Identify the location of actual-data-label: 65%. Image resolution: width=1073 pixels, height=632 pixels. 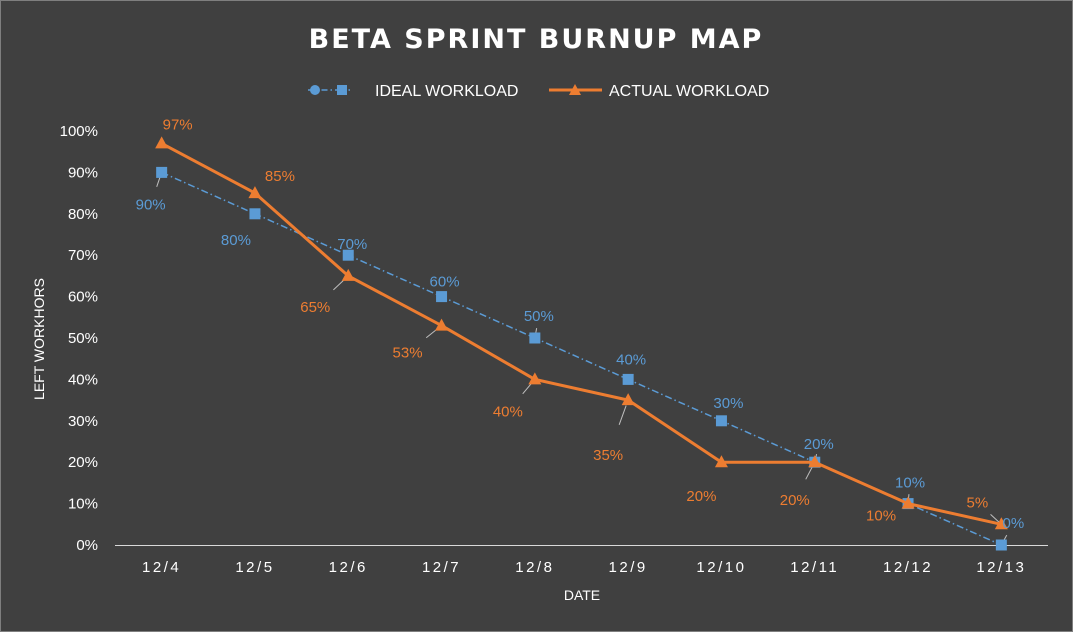
(315, 307).